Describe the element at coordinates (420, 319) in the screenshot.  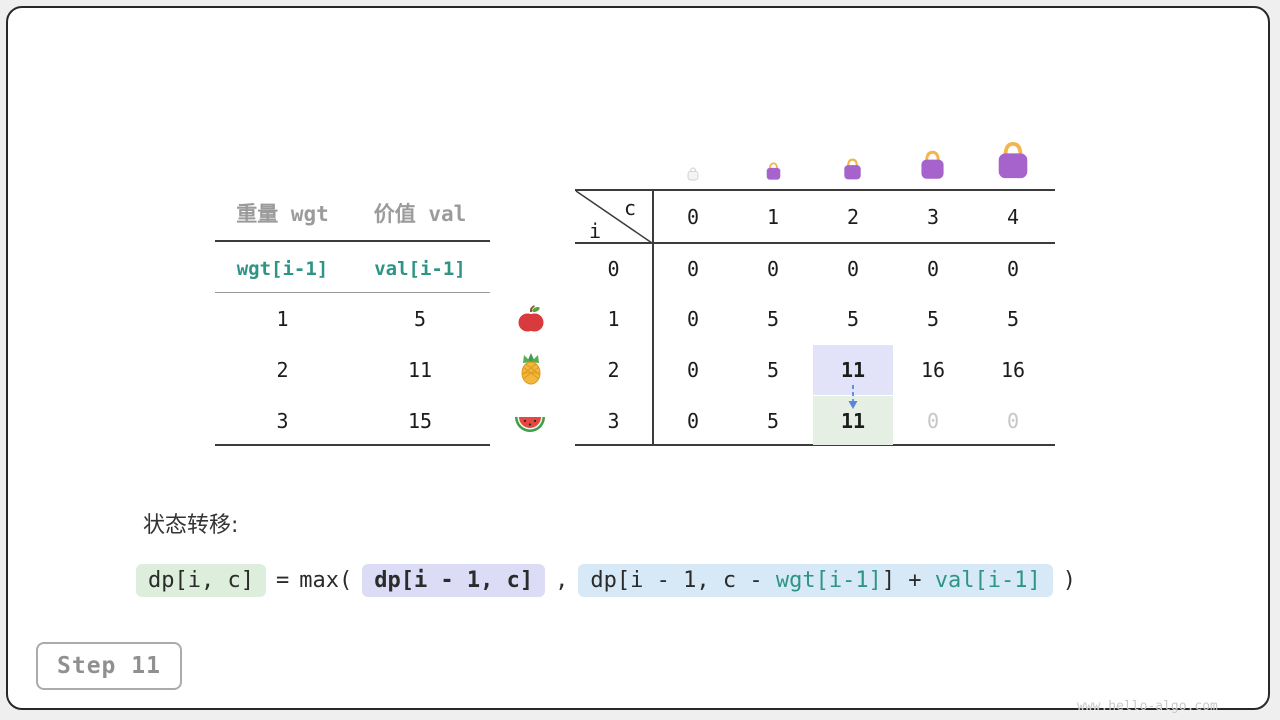
I see `item-value: 5` at that location.